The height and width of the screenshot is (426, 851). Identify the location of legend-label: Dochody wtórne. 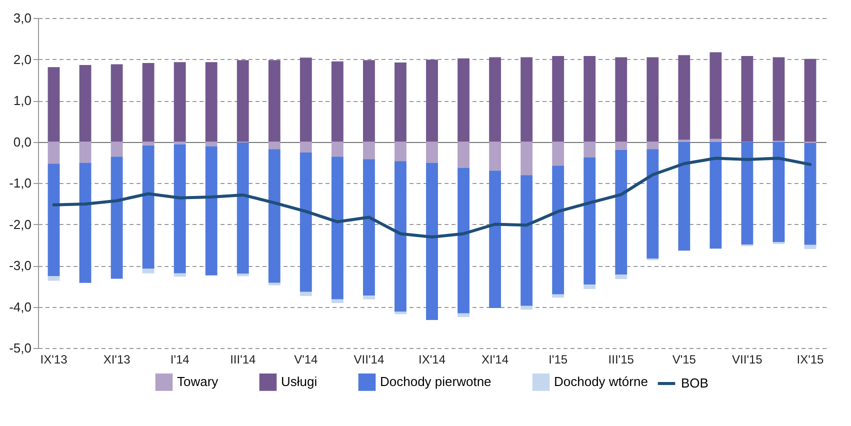
(601, 382).